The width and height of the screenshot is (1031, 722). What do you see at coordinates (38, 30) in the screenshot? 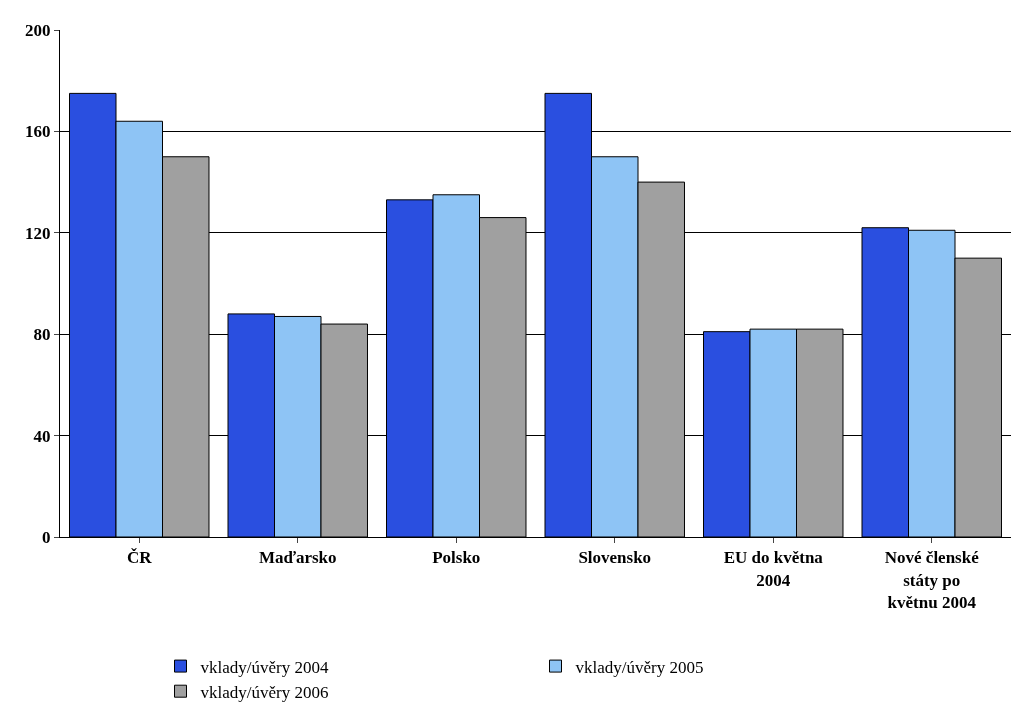
I see `y-tick-label: 200` at bounding box center [38, 30].